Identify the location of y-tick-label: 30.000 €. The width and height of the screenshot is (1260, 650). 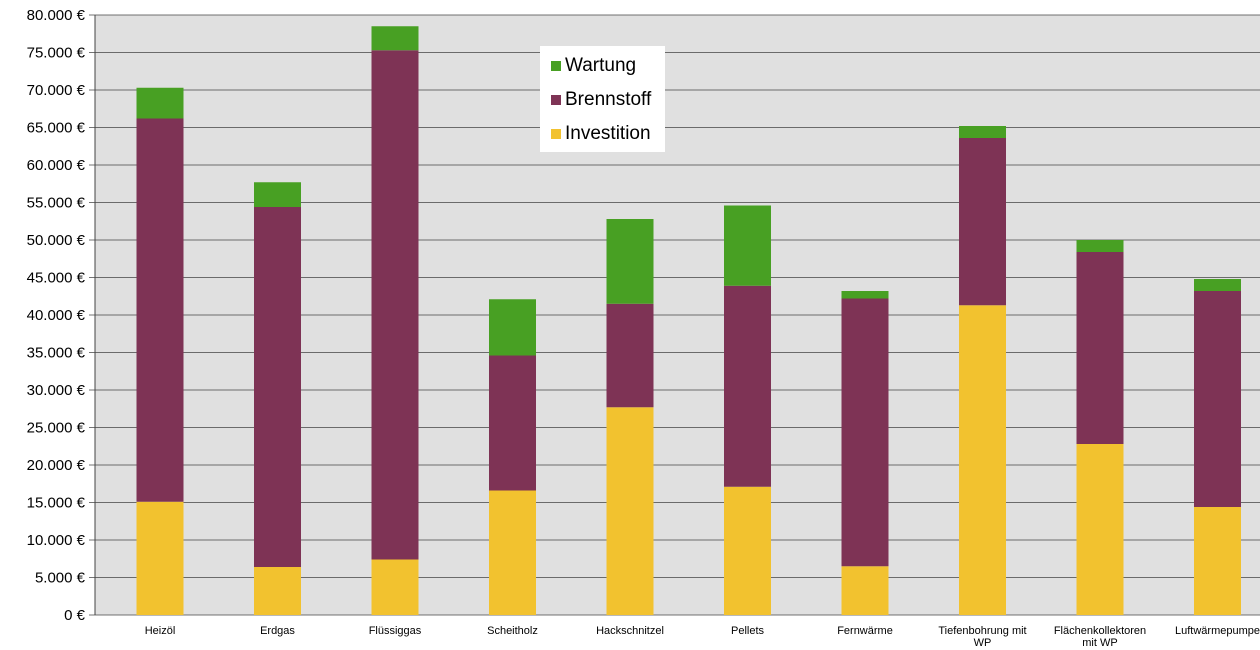
(56, 390).